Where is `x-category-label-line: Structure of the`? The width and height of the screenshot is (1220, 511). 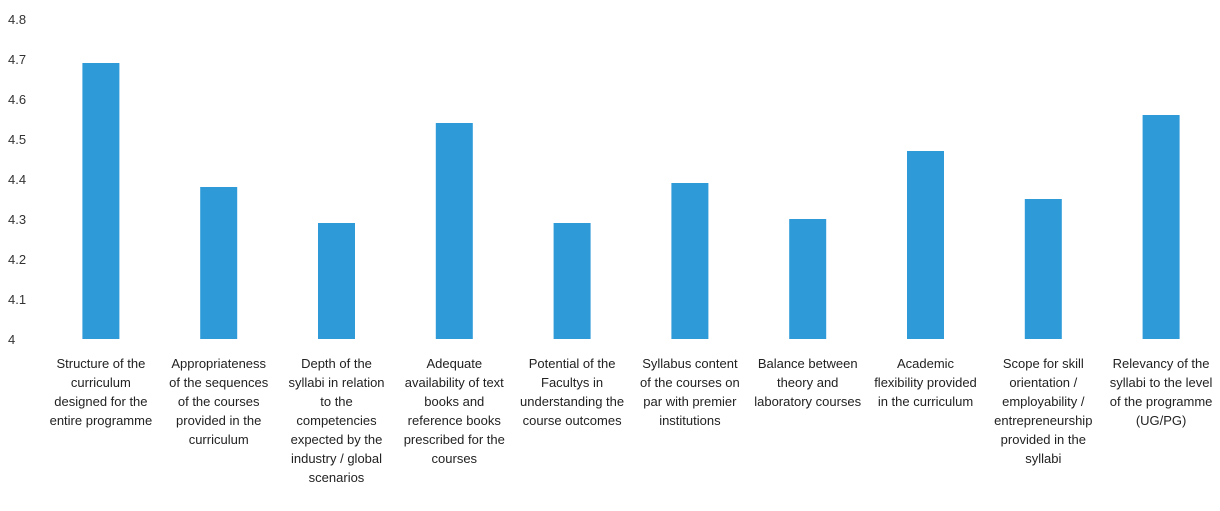 x-category-label-line: Structure of the is located at coordinates (100, 363).